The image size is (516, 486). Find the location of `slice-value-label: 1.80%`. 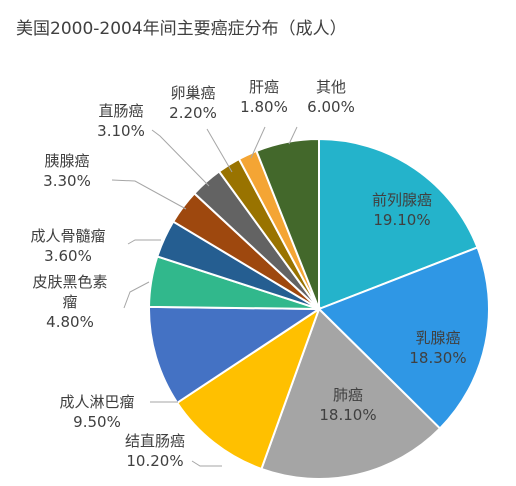

slice-value-label: 1.80% is located at coordinates (264, 107).